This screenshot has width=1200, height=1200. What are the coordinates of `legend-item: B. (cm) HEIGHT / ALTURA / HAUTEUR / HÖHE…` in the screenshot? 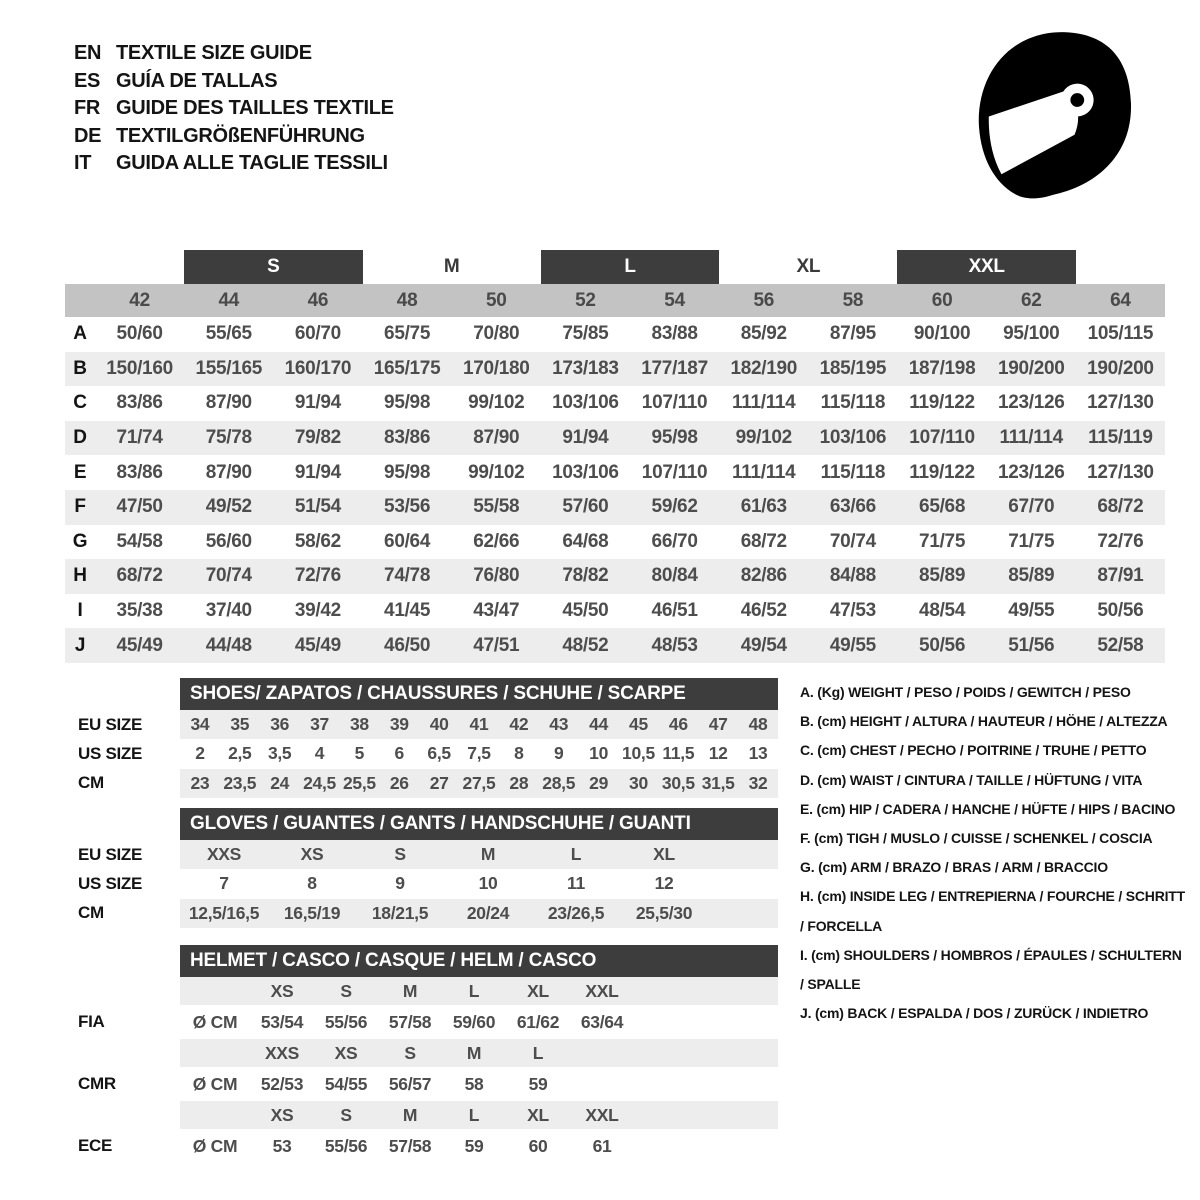 It's located at (984, 721).